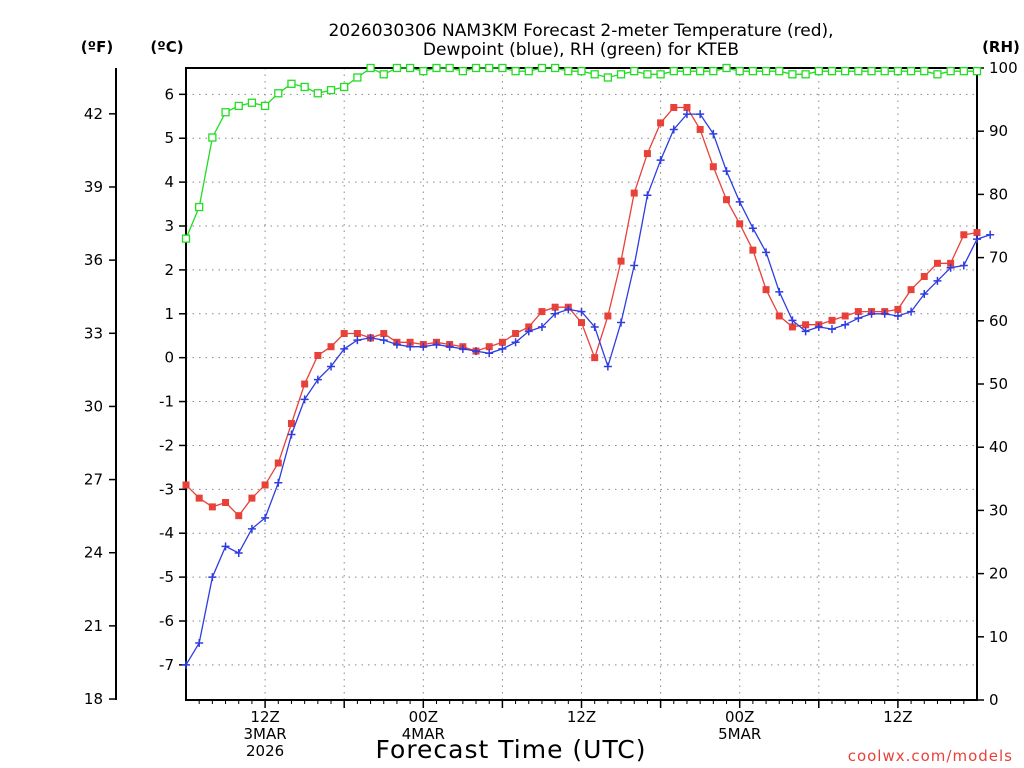 The width and height of the screenshot is (1024, 768). Describe the element at coordinates (166, 577) in the screenshot. I see `celsius-tick-label: -5` at that location.